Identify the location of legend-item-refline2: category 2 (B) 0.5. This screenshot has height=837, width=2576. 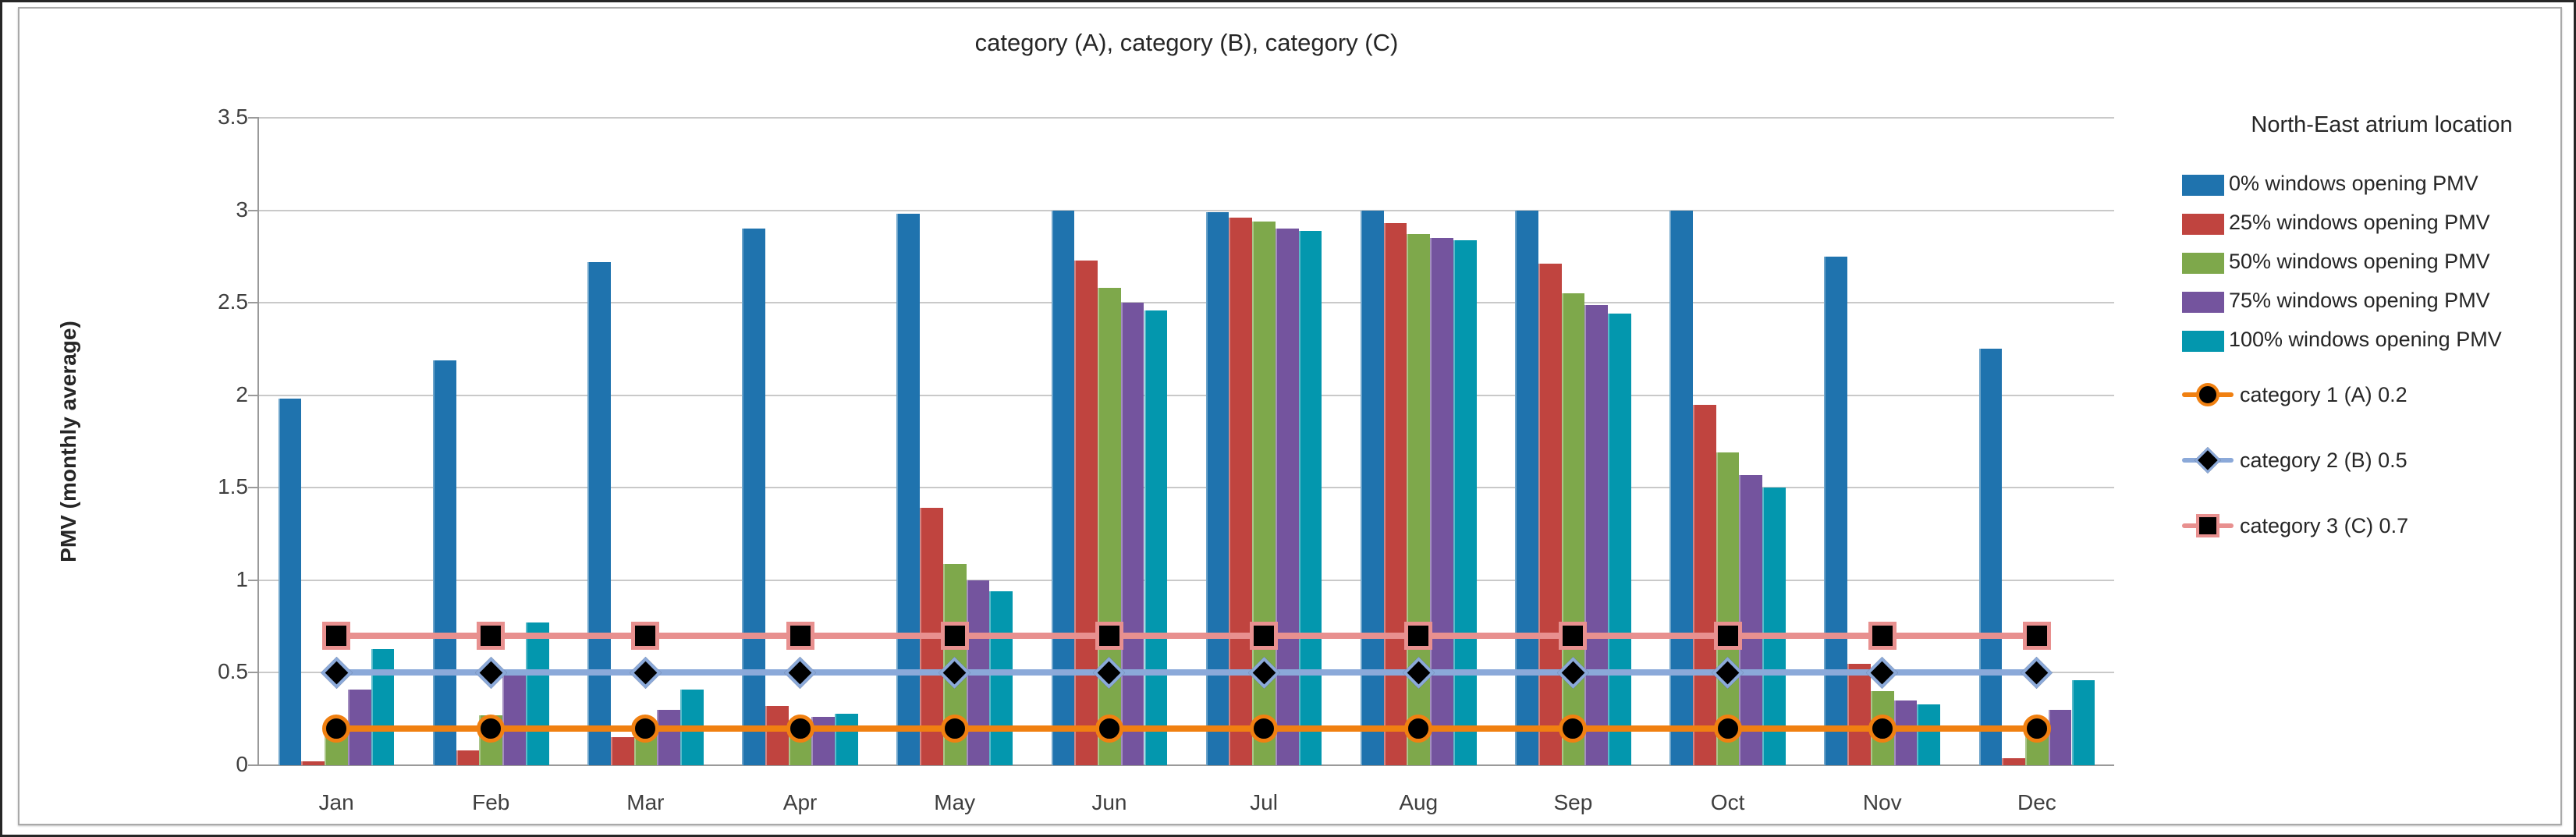
(2379, 460).